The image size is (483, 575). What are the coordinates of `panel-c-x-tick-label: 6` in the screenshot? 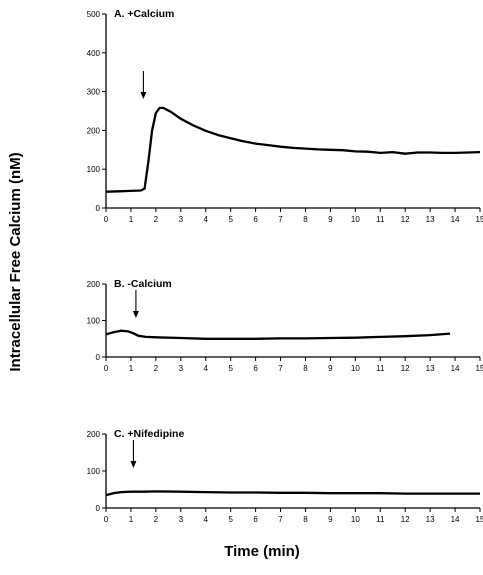 It's located at (255, 519).